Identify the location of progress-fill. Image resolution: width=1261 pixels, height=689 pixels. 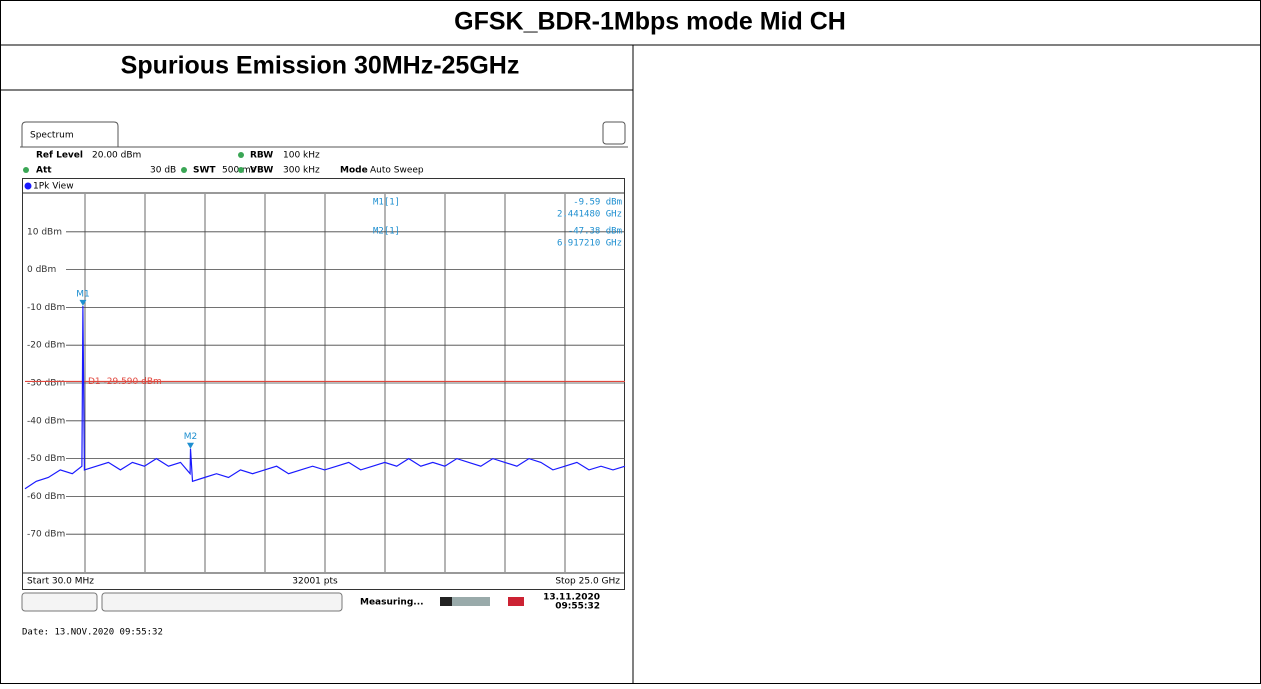
(446, 601).